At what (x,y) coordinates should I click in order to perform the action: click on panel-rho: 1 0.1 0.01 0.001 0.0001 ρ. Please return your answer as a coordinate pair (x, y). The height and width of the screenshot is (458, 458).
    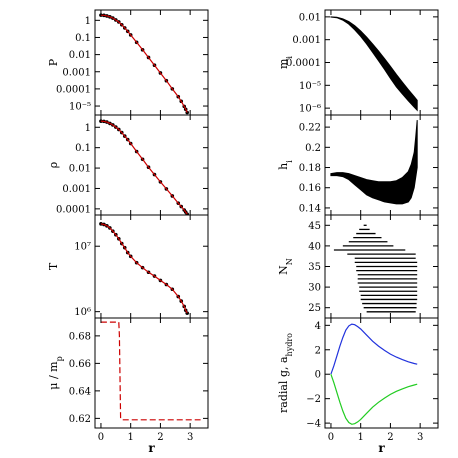
    Looking at the image, I should click on (128, 165).